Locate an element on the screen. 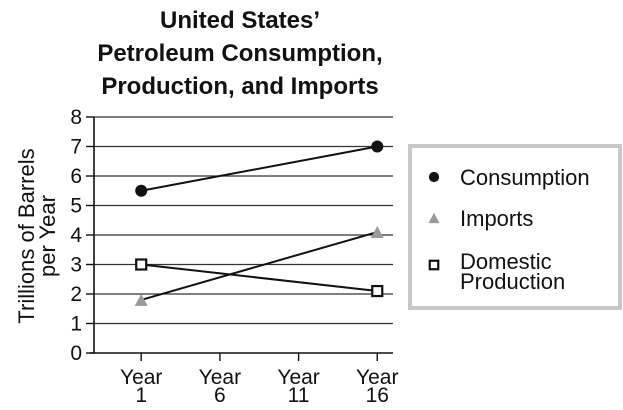 This screenshot has height=410, width=623. y-tick-label: 2 is located at coordinates (76, 294).